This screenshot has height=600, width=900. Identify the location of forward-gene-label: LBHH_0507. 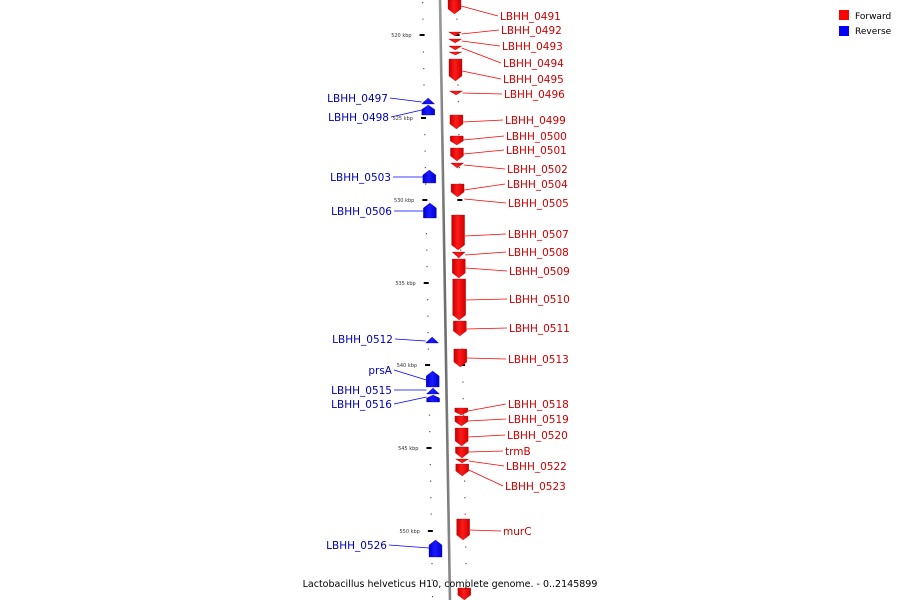
(538, 235).